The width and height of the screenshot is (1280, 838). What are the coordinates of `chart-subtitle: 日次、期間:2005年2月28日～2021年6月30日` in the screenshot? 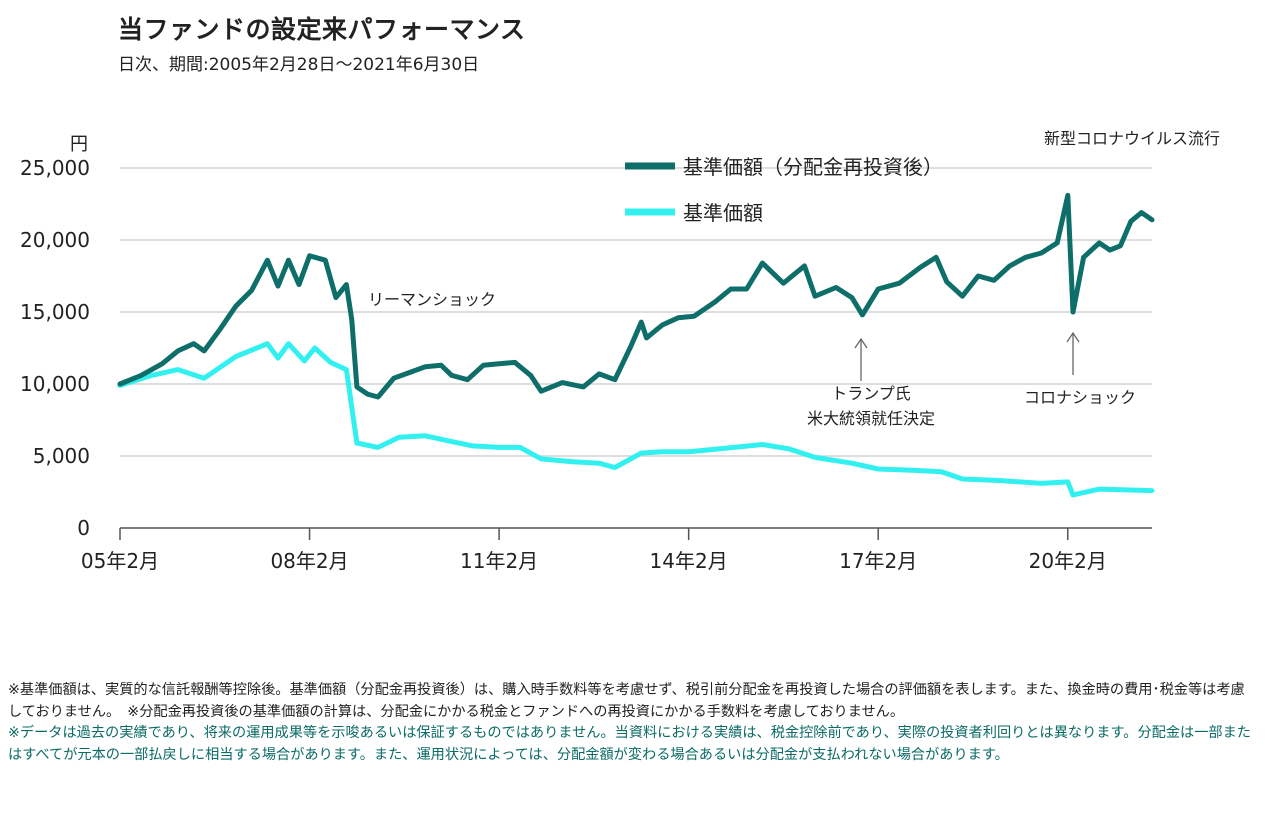 It's located at (299, 65).